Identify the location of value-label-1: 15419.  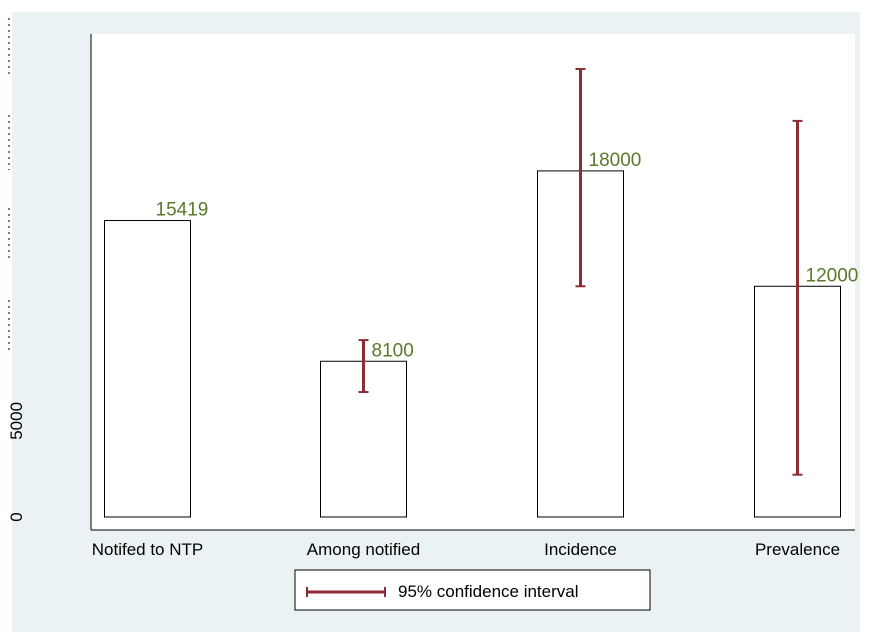
(182, 210).